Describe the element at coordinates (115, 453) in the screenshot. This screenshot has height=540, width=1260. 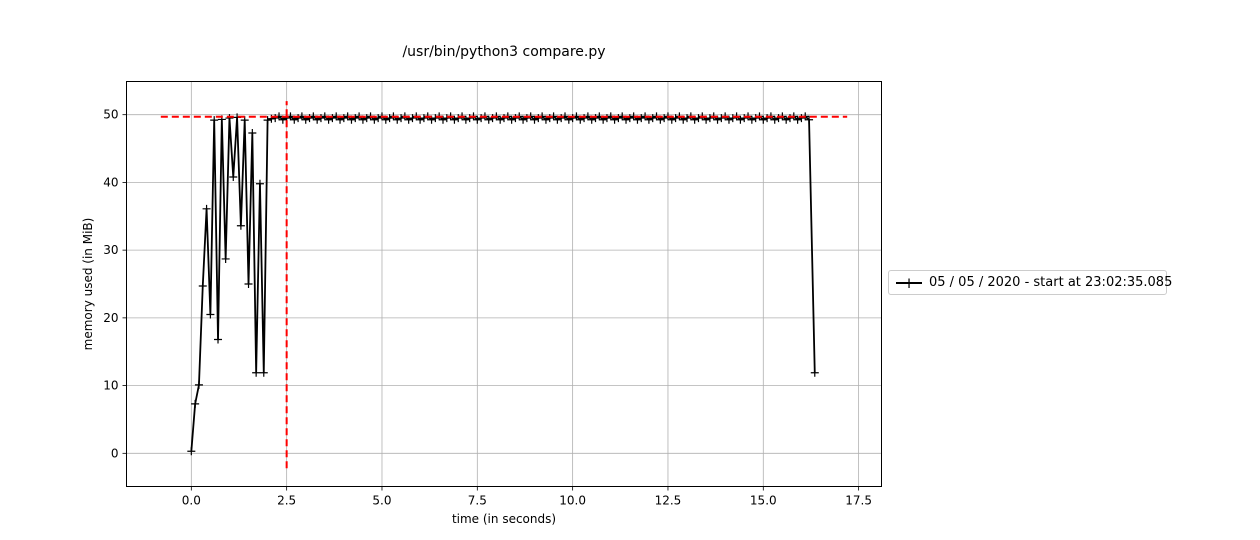
I see `y-tick-label: 0` at that location.